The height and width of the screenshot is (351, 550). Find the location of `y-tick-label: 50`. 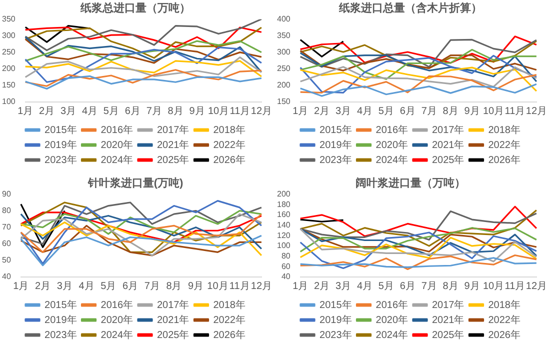

y-tick-label: 50 is located at coordinates (7, 260).